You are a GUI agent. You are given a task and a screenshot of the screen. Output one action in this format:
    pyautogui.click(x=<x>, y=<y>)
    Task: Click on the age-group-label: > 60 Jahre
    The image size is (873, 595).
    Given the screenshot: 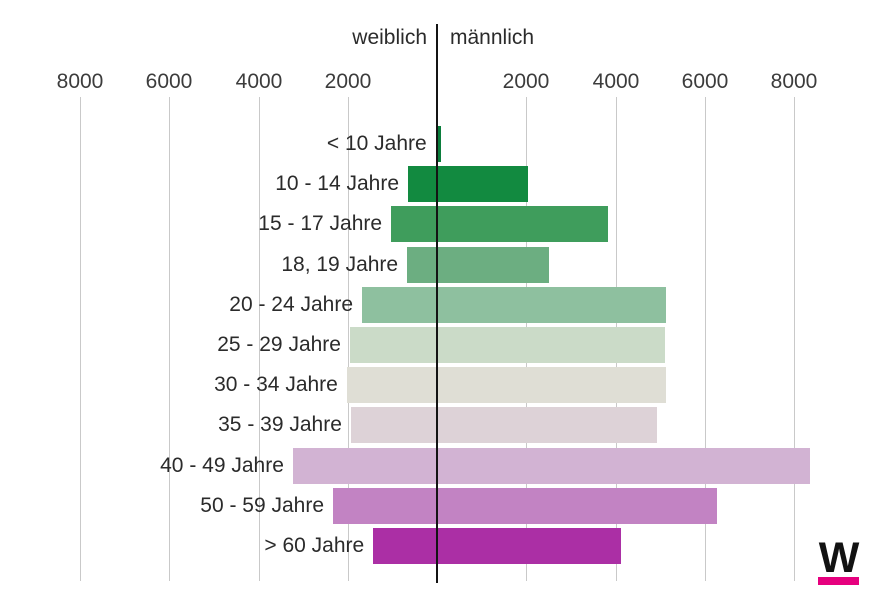 What is the action you would take?
    pyautogui.click(x=314, y=545)
    